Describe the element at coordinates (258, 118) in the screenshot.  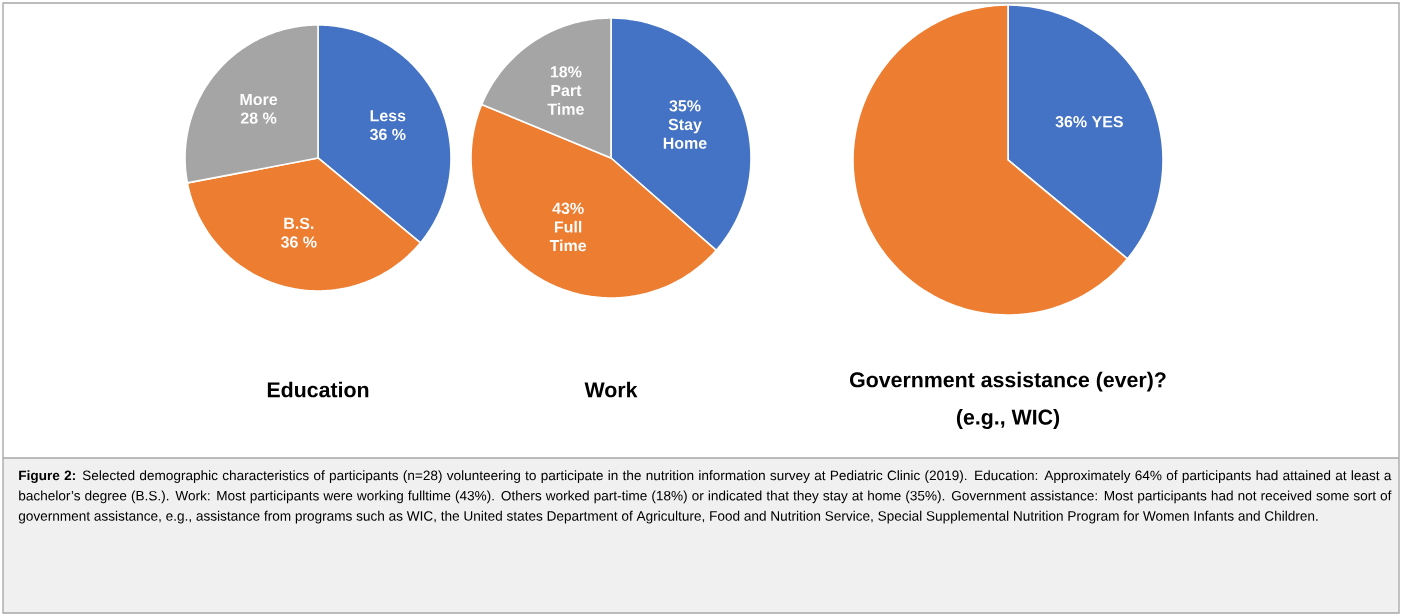
I see `data-label: 28 %` at that location.